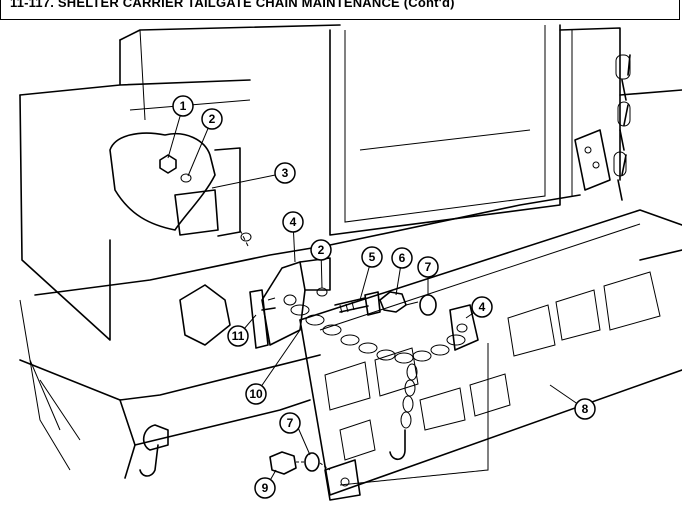  What do you see at coordinates (262, 319) in the screenshot?
I see `latch-bracket` at bounding box center [262, 319].